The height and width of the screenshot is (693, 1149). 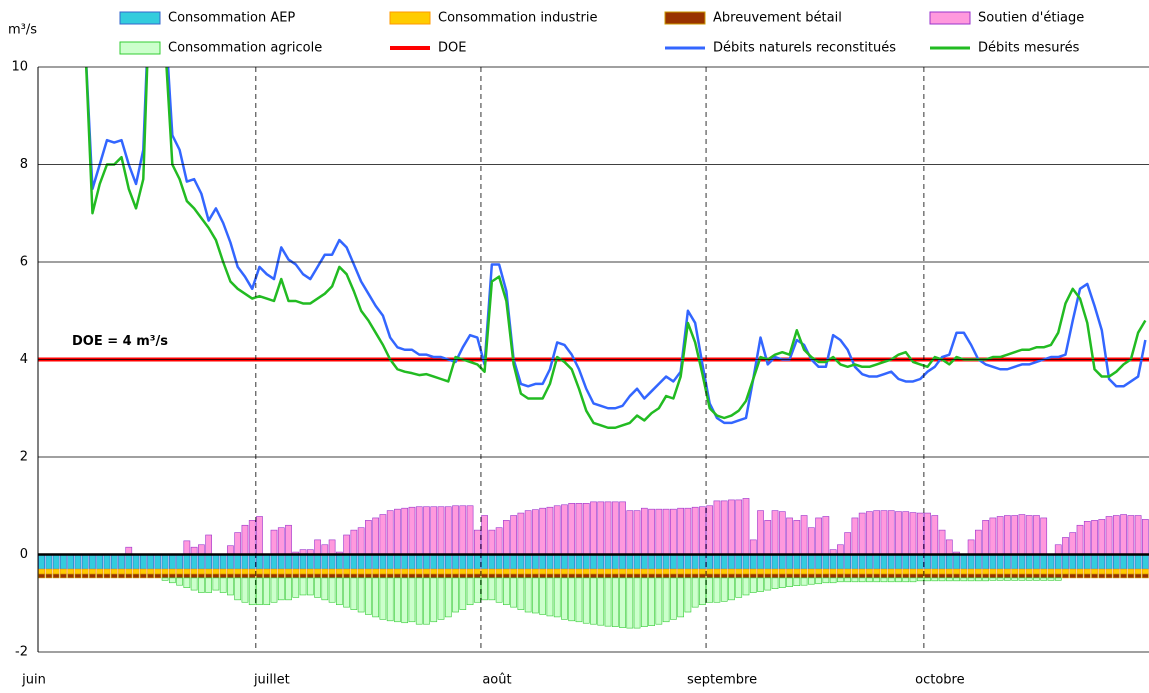 What do you see at coordinates (245, 48) in the screenshot?
I see `legend-label: Consommation agricole` at bounding box center [245, 48].